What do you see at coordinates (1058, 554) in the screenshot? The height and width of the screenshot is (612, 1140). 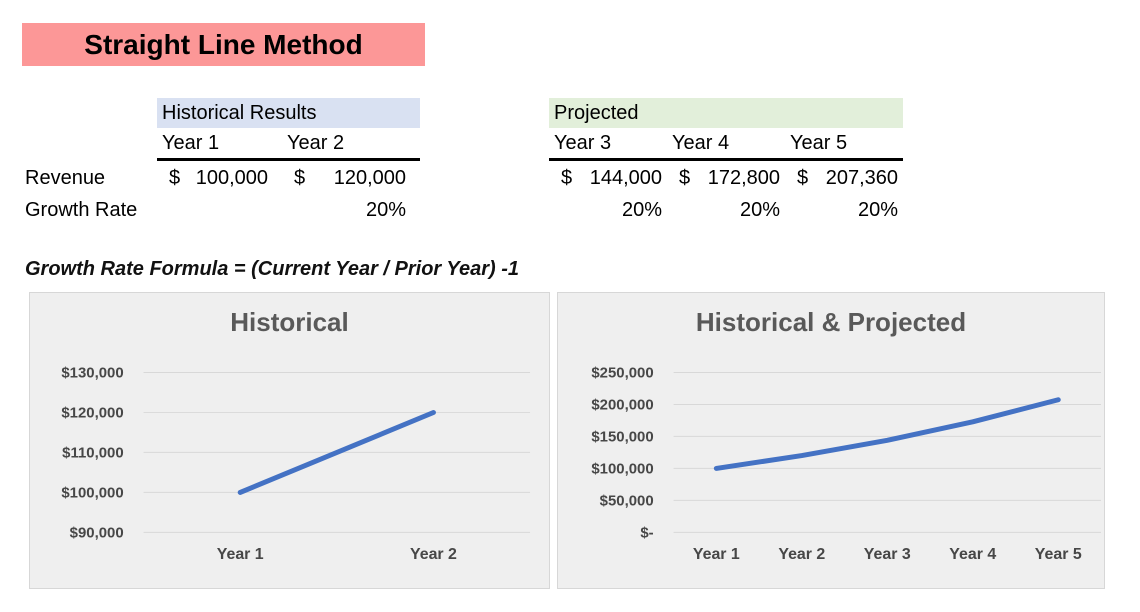 I see `svg-text: Year 5` at bounding box center [1058, 554].